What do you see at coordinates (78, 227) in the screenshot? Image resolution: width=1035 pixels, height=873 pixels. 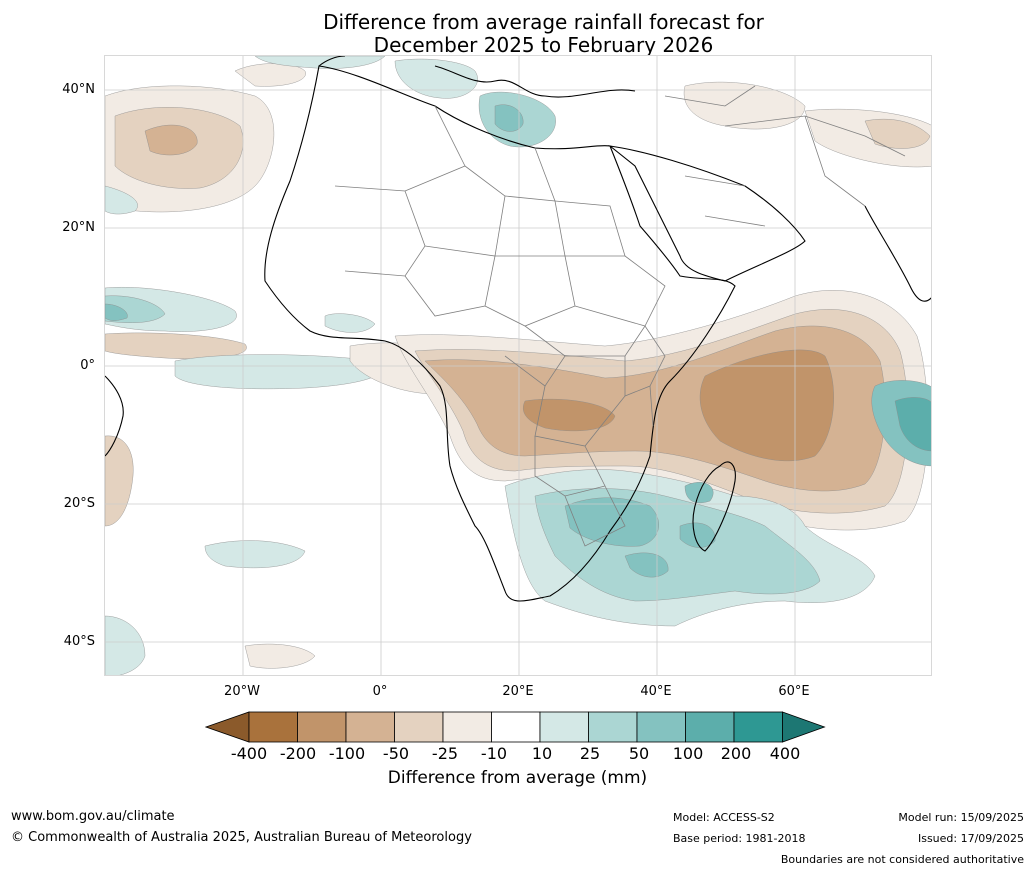 I see `lat-label-20n: 20°N` at bounding box center [78, 227].